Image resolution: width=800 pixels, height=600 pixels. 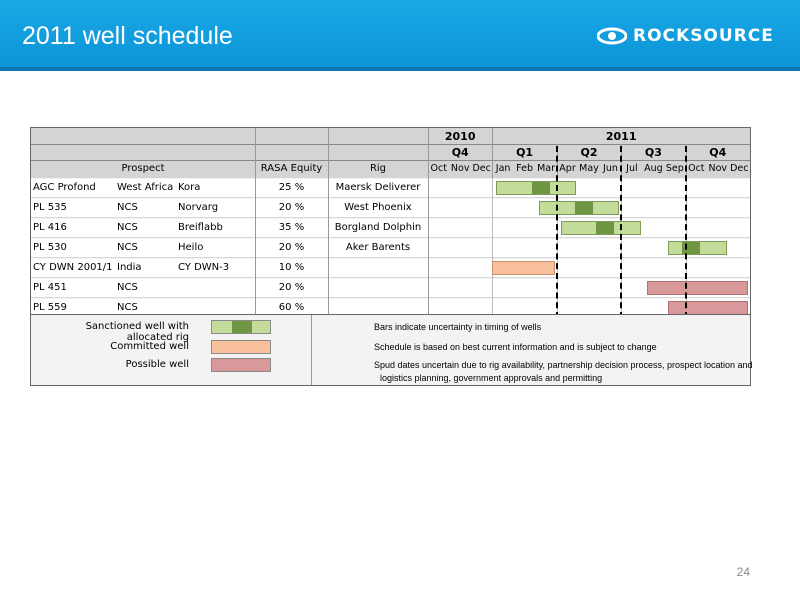 What do you see at coordinates (493, 136) in the screenshot?
I see `year-divider` at bounding box center [493, 136].